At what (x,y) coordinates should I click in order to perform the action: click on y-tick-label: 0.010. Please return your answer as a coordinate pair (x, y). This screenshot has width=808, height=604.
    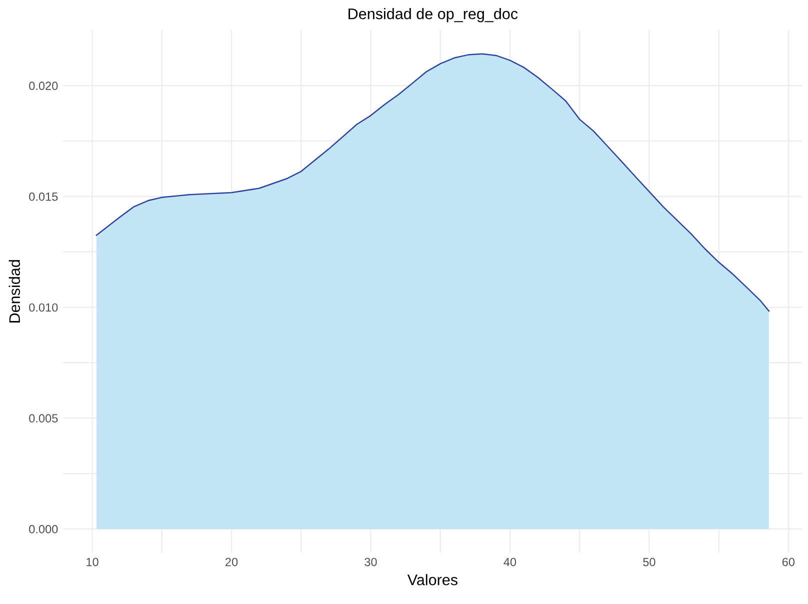
    Looking at the image, I should click on (43, 307).